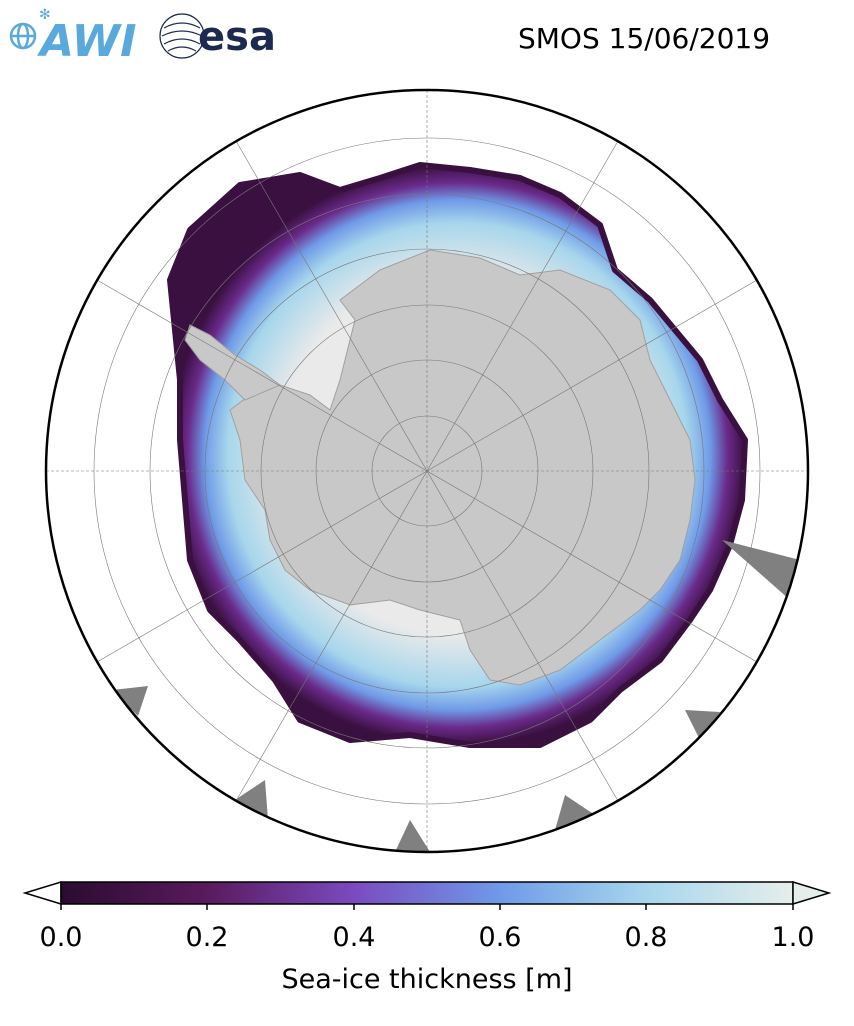  I want to click on colorbar-tick-label: 0.2, so click(207, 937).